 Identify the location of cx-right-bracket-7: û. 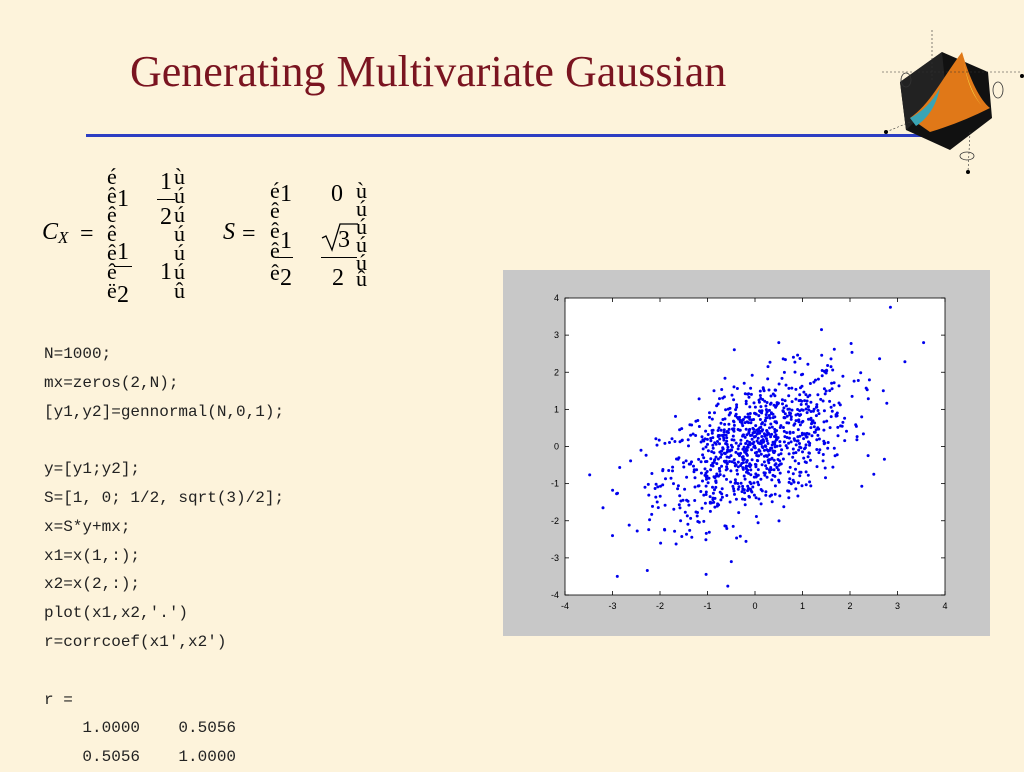
(179, 290).